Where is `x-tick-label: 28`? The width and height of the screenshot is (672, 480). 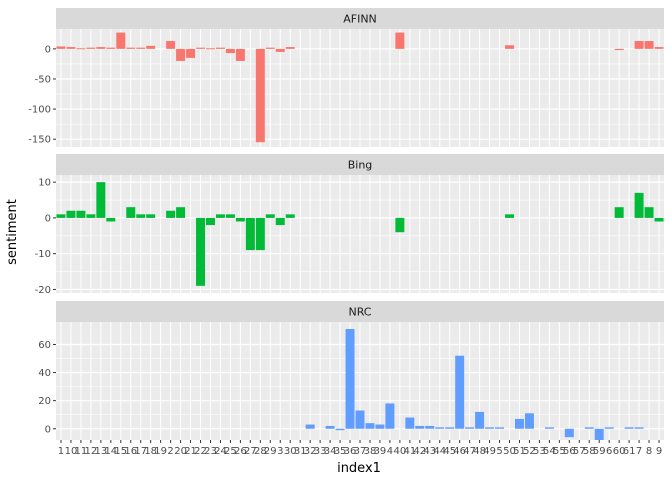
x-tick-label: 28 is located at coordinates (260, 451).